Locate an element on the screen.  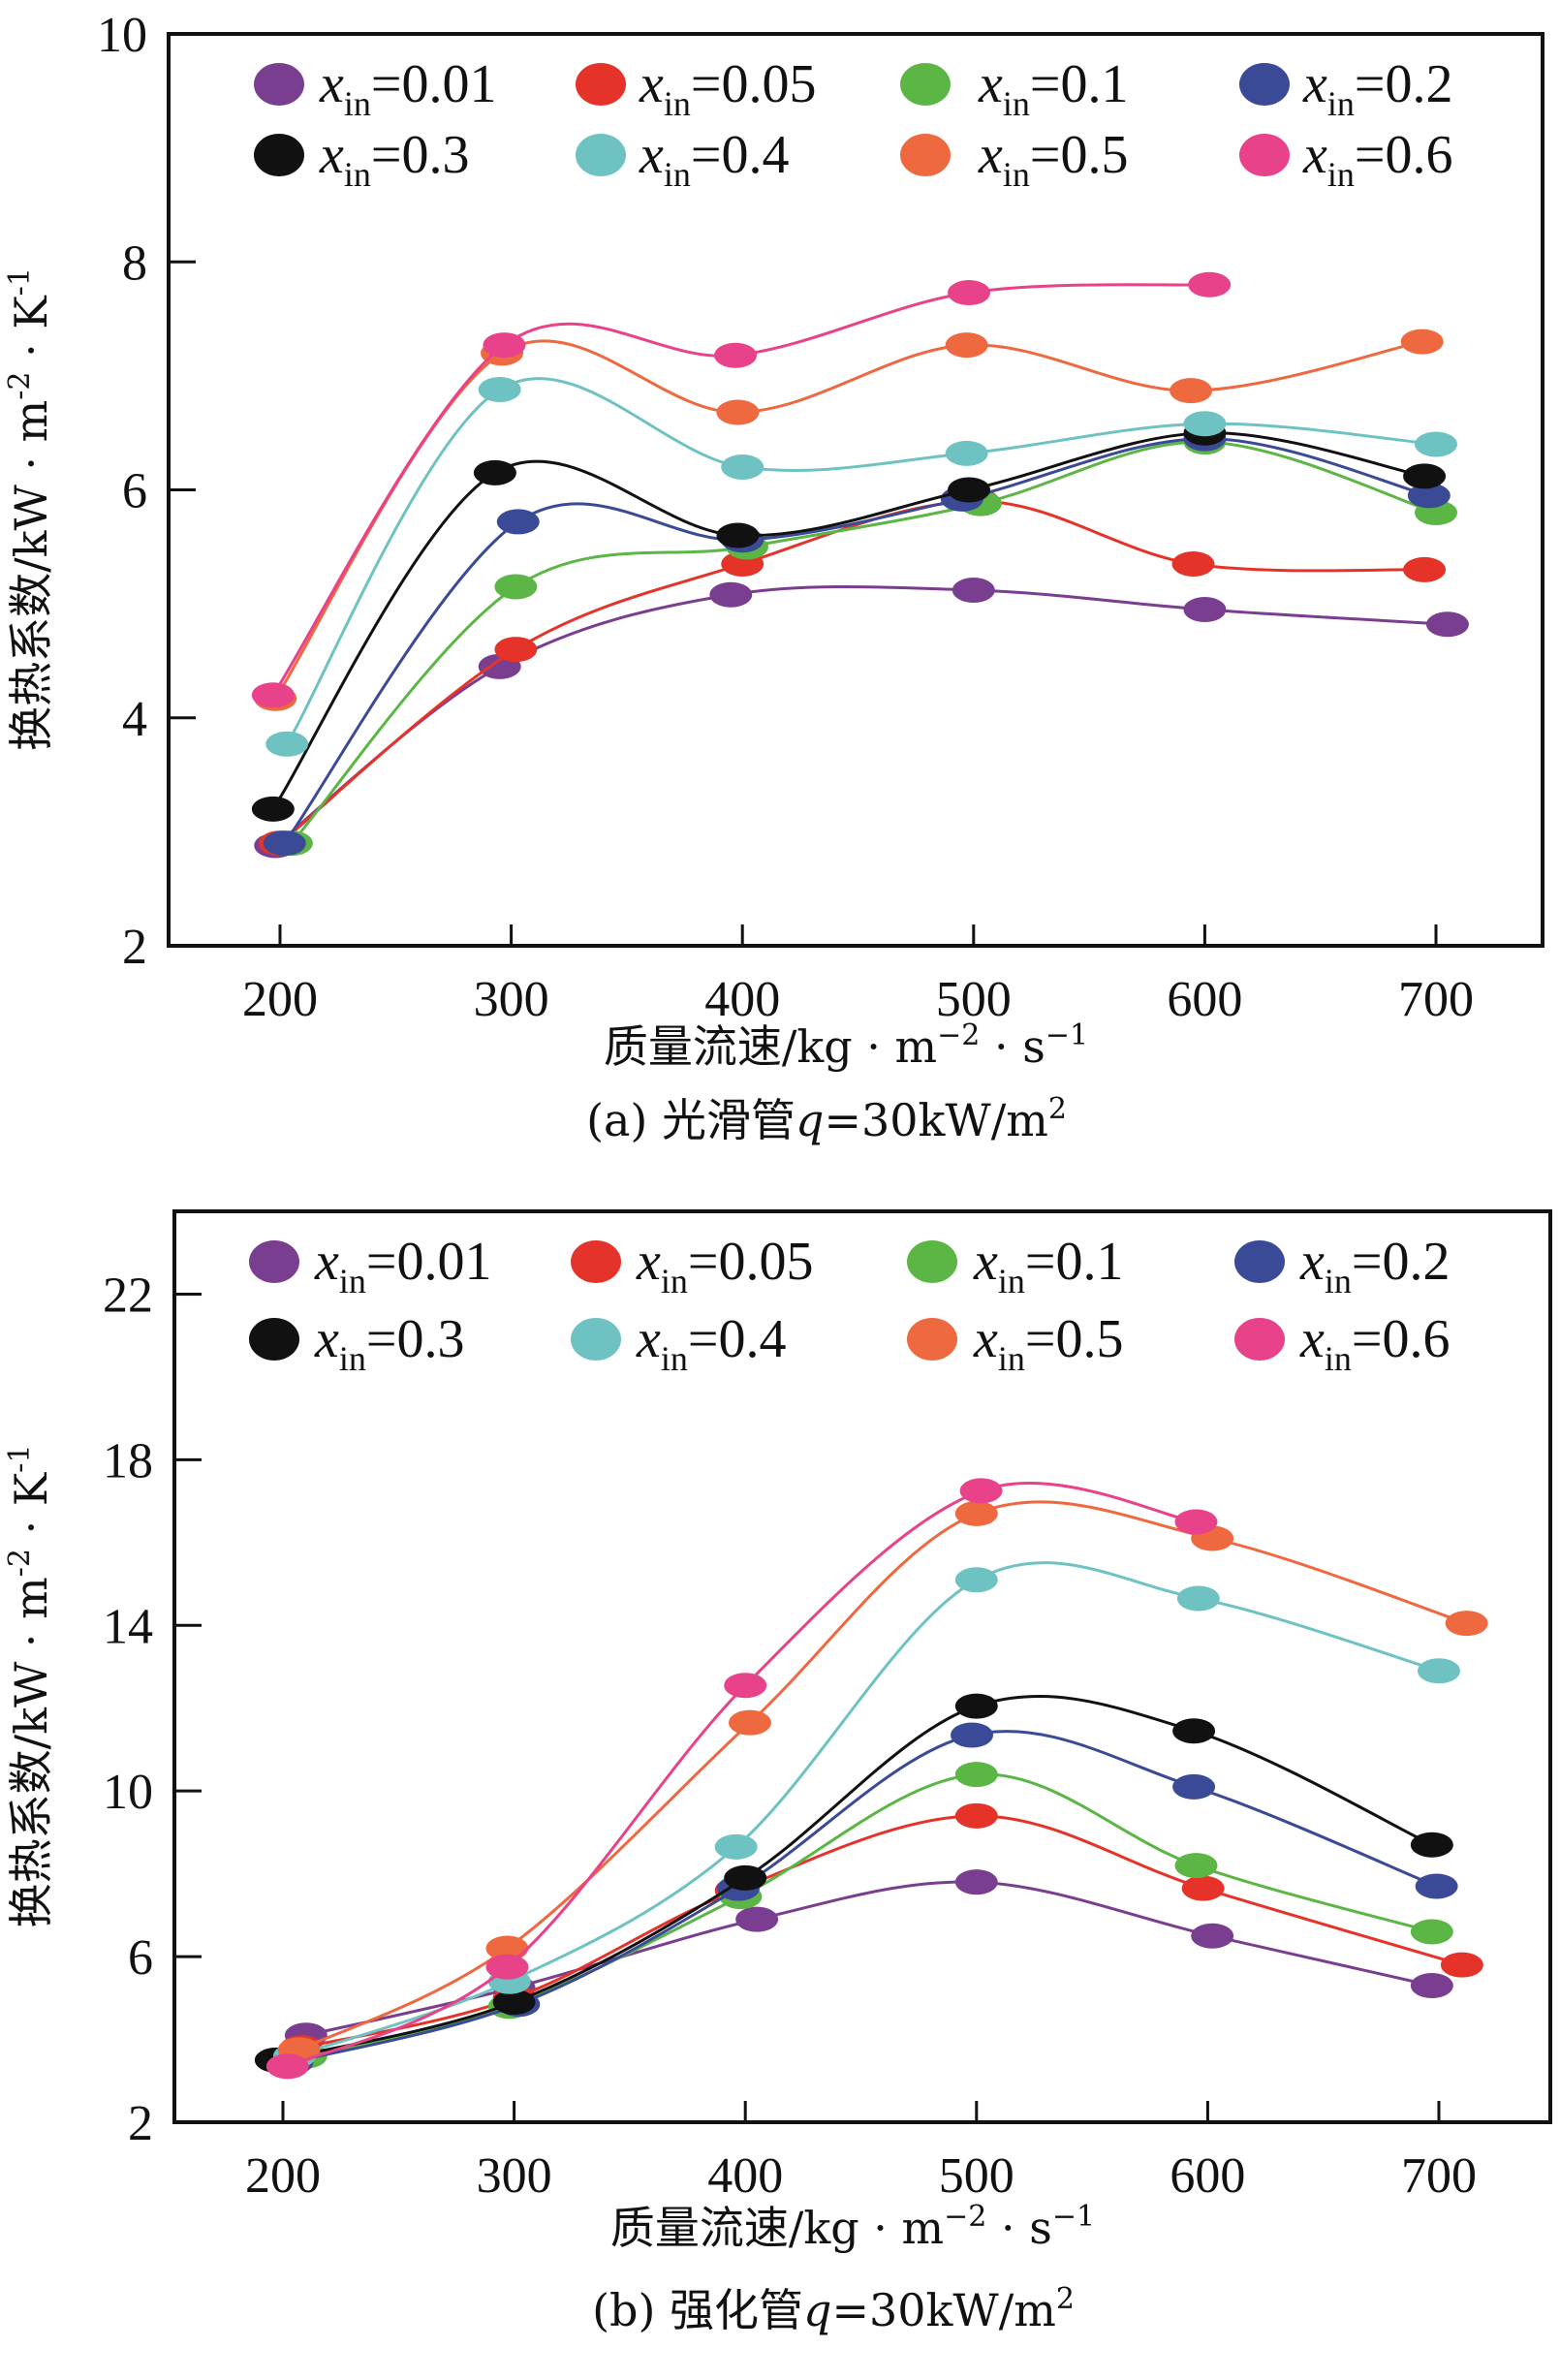
legend-item: xin=0.05 is located at coordinates (696, 88).